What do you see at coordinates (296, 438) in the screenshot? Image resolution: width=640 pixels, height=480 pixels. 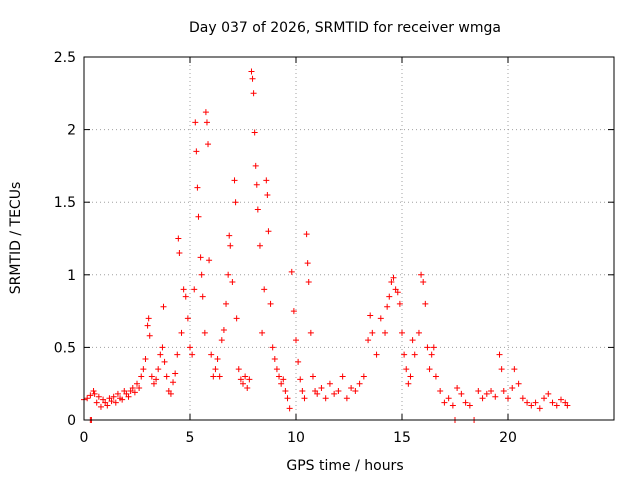 I see `x-tick-label: 10` at bounding box center [296, 438].